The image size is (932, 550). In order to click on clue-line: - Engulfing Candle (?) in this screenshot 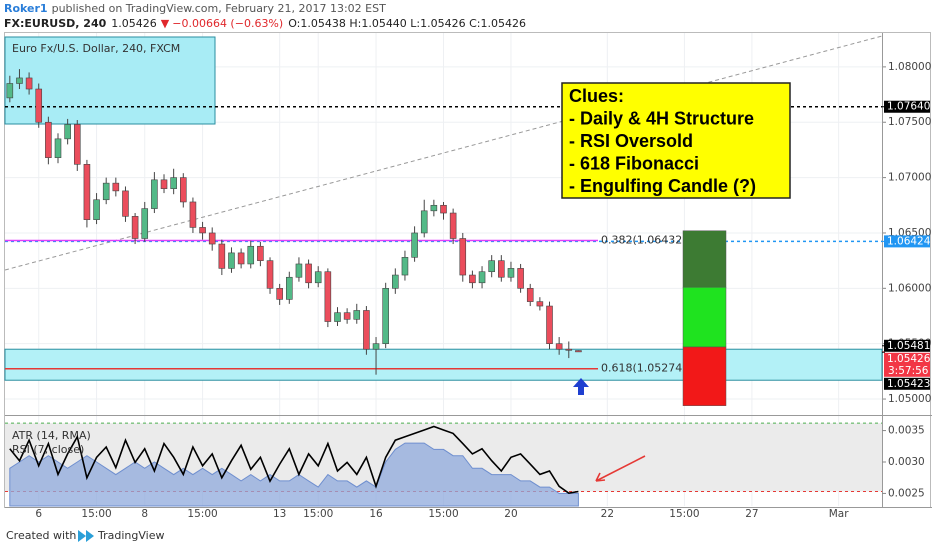, I will do `click(662, 186)`.